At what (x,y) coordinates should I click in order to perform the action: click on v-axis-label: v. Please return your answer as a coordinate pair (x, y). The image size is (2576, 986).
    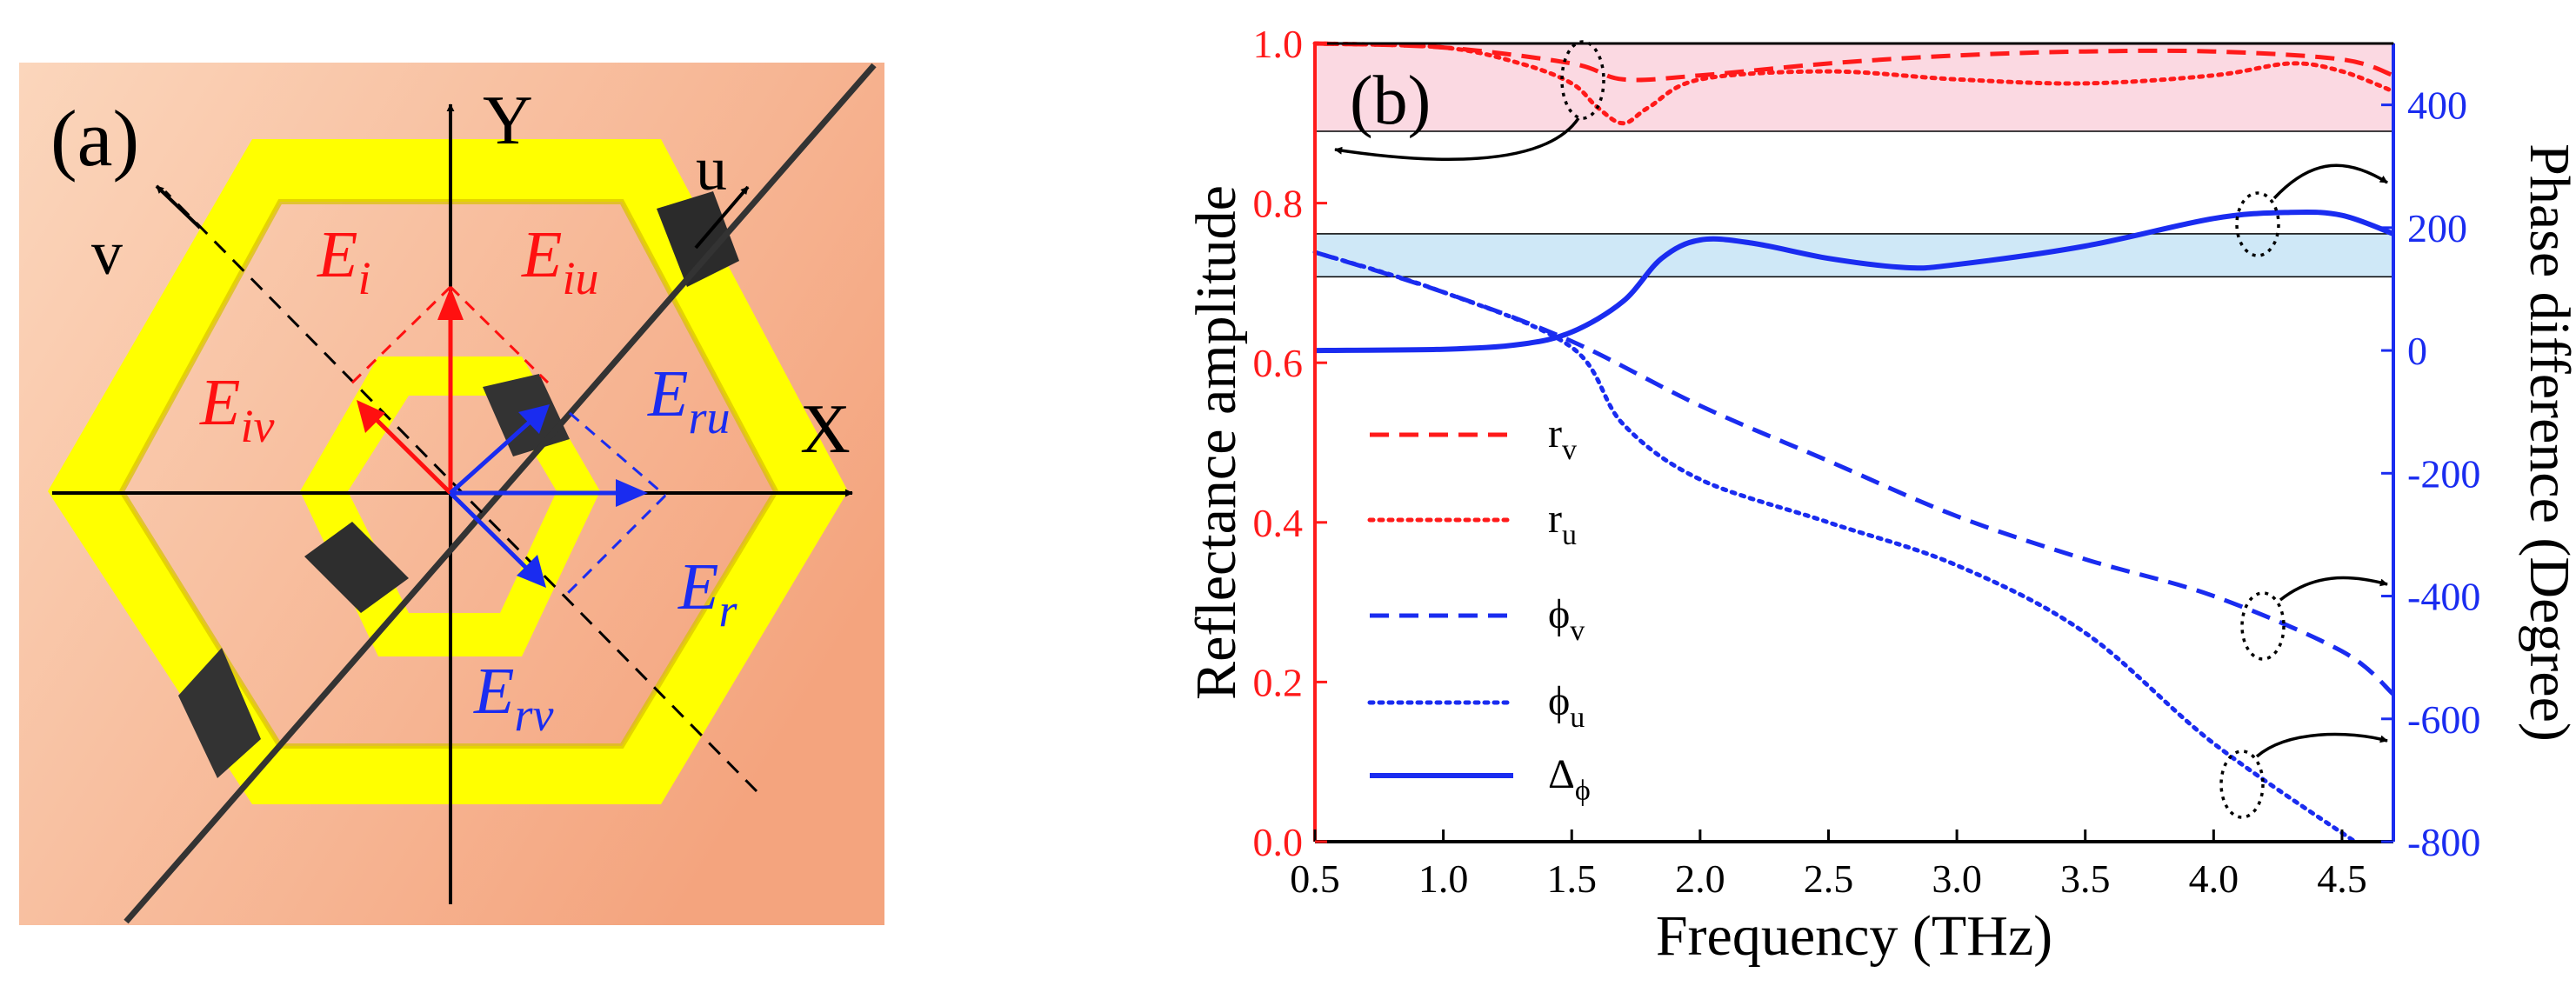
    Looking at the image, I should click on (107, 253).